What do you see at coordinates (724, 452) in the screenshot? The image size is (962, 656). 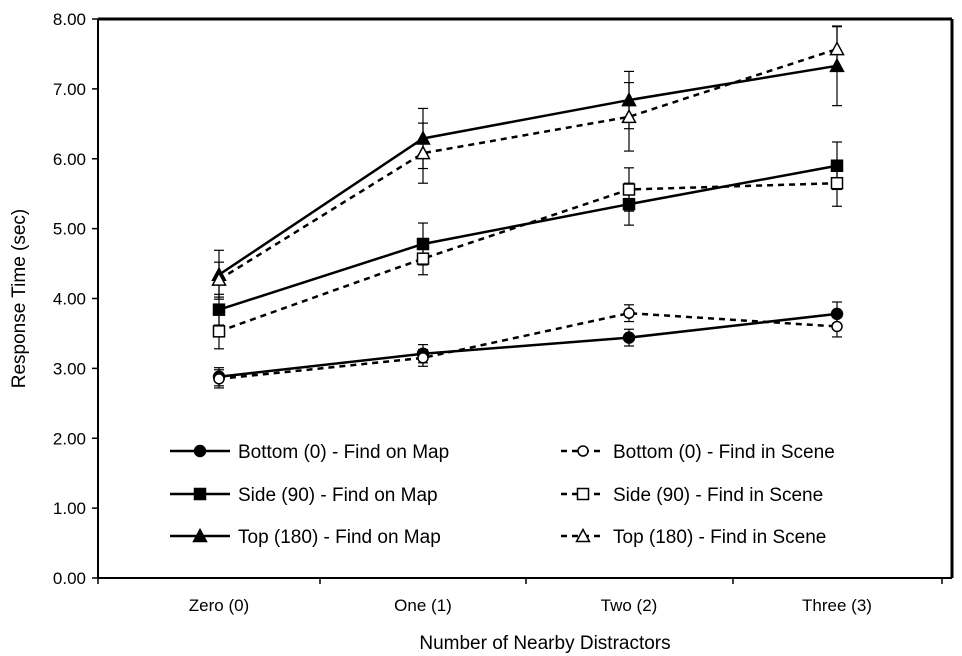 I see `legend-label: Bottom (0) - Find in Scene` at bounding box center [724, 452].